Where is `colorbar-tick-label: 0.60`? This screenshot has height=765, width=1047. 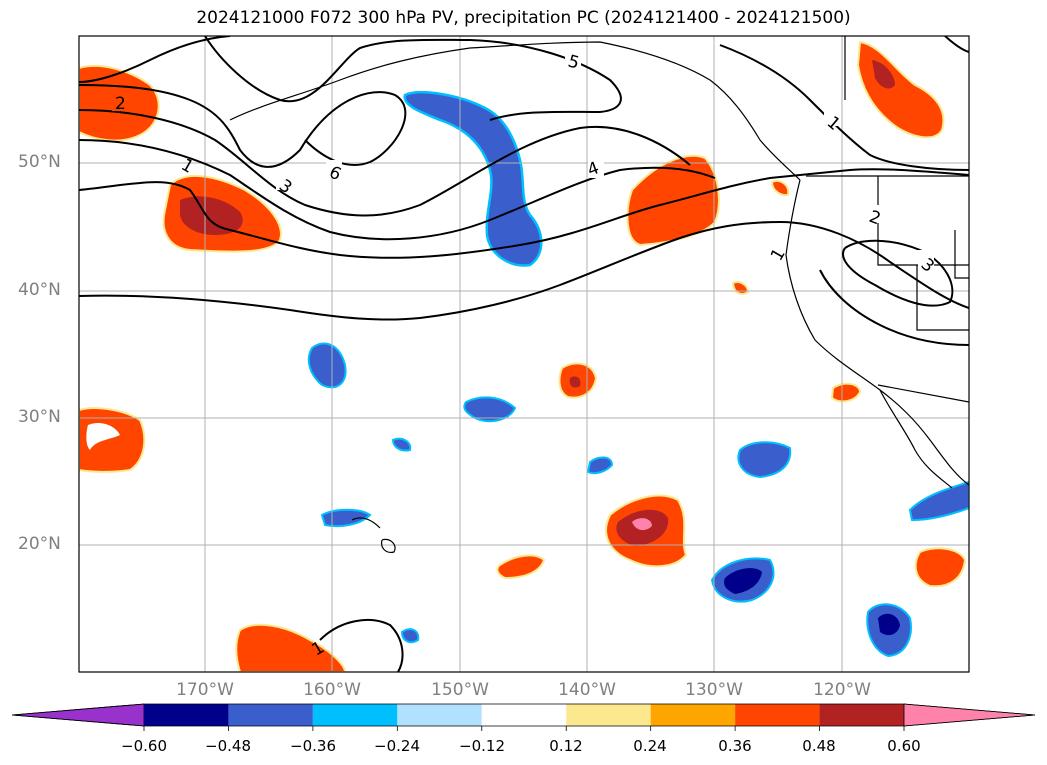 colorbar-tick-label: 0.60 is located at coordinates (904, 746).